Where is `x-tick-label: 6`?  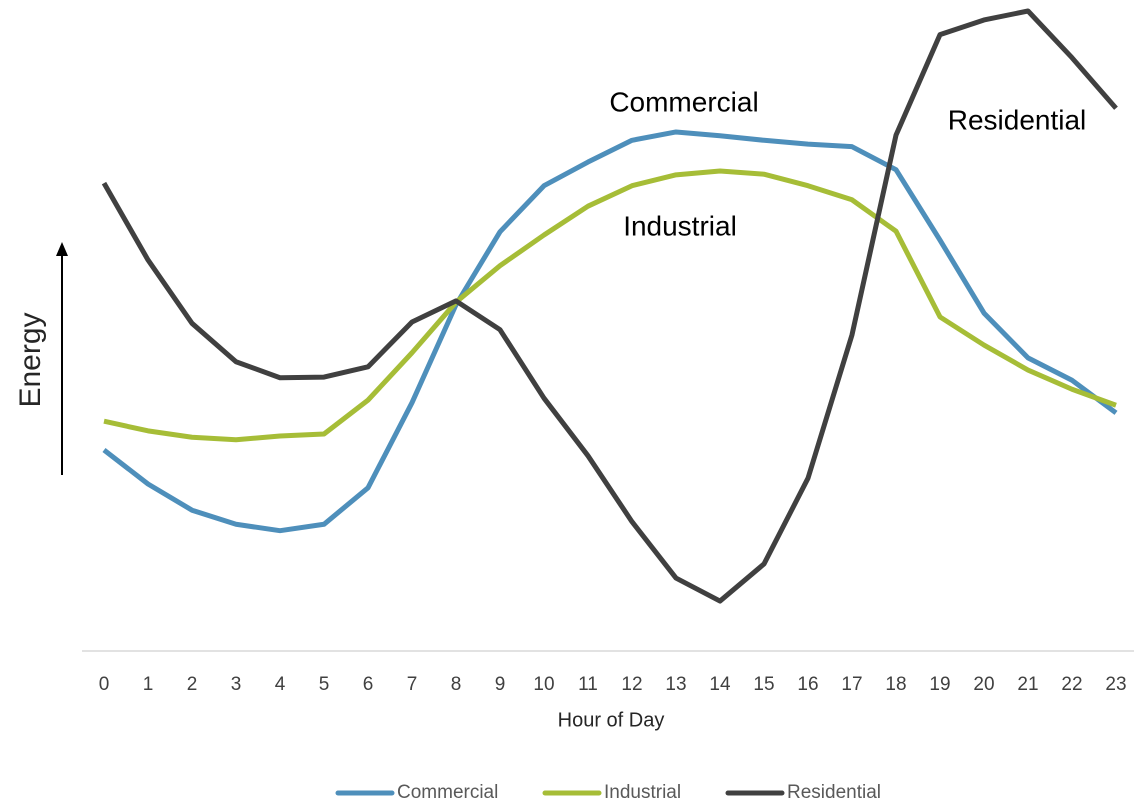
x-tick-label: 6 is located at coordinates (368, 684).